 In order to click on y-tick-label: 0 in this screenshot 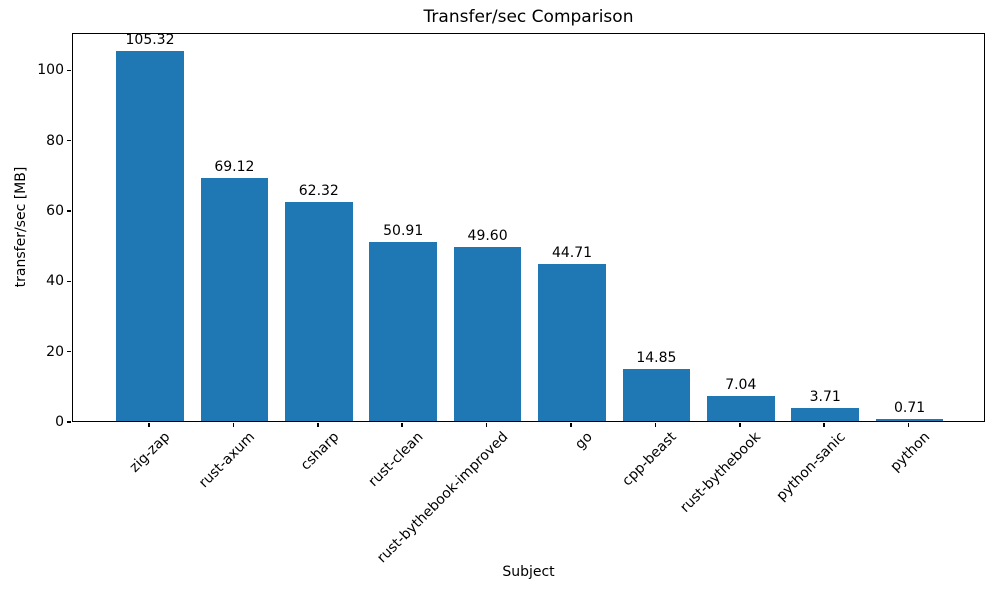, I will do `click(59, 422)`.